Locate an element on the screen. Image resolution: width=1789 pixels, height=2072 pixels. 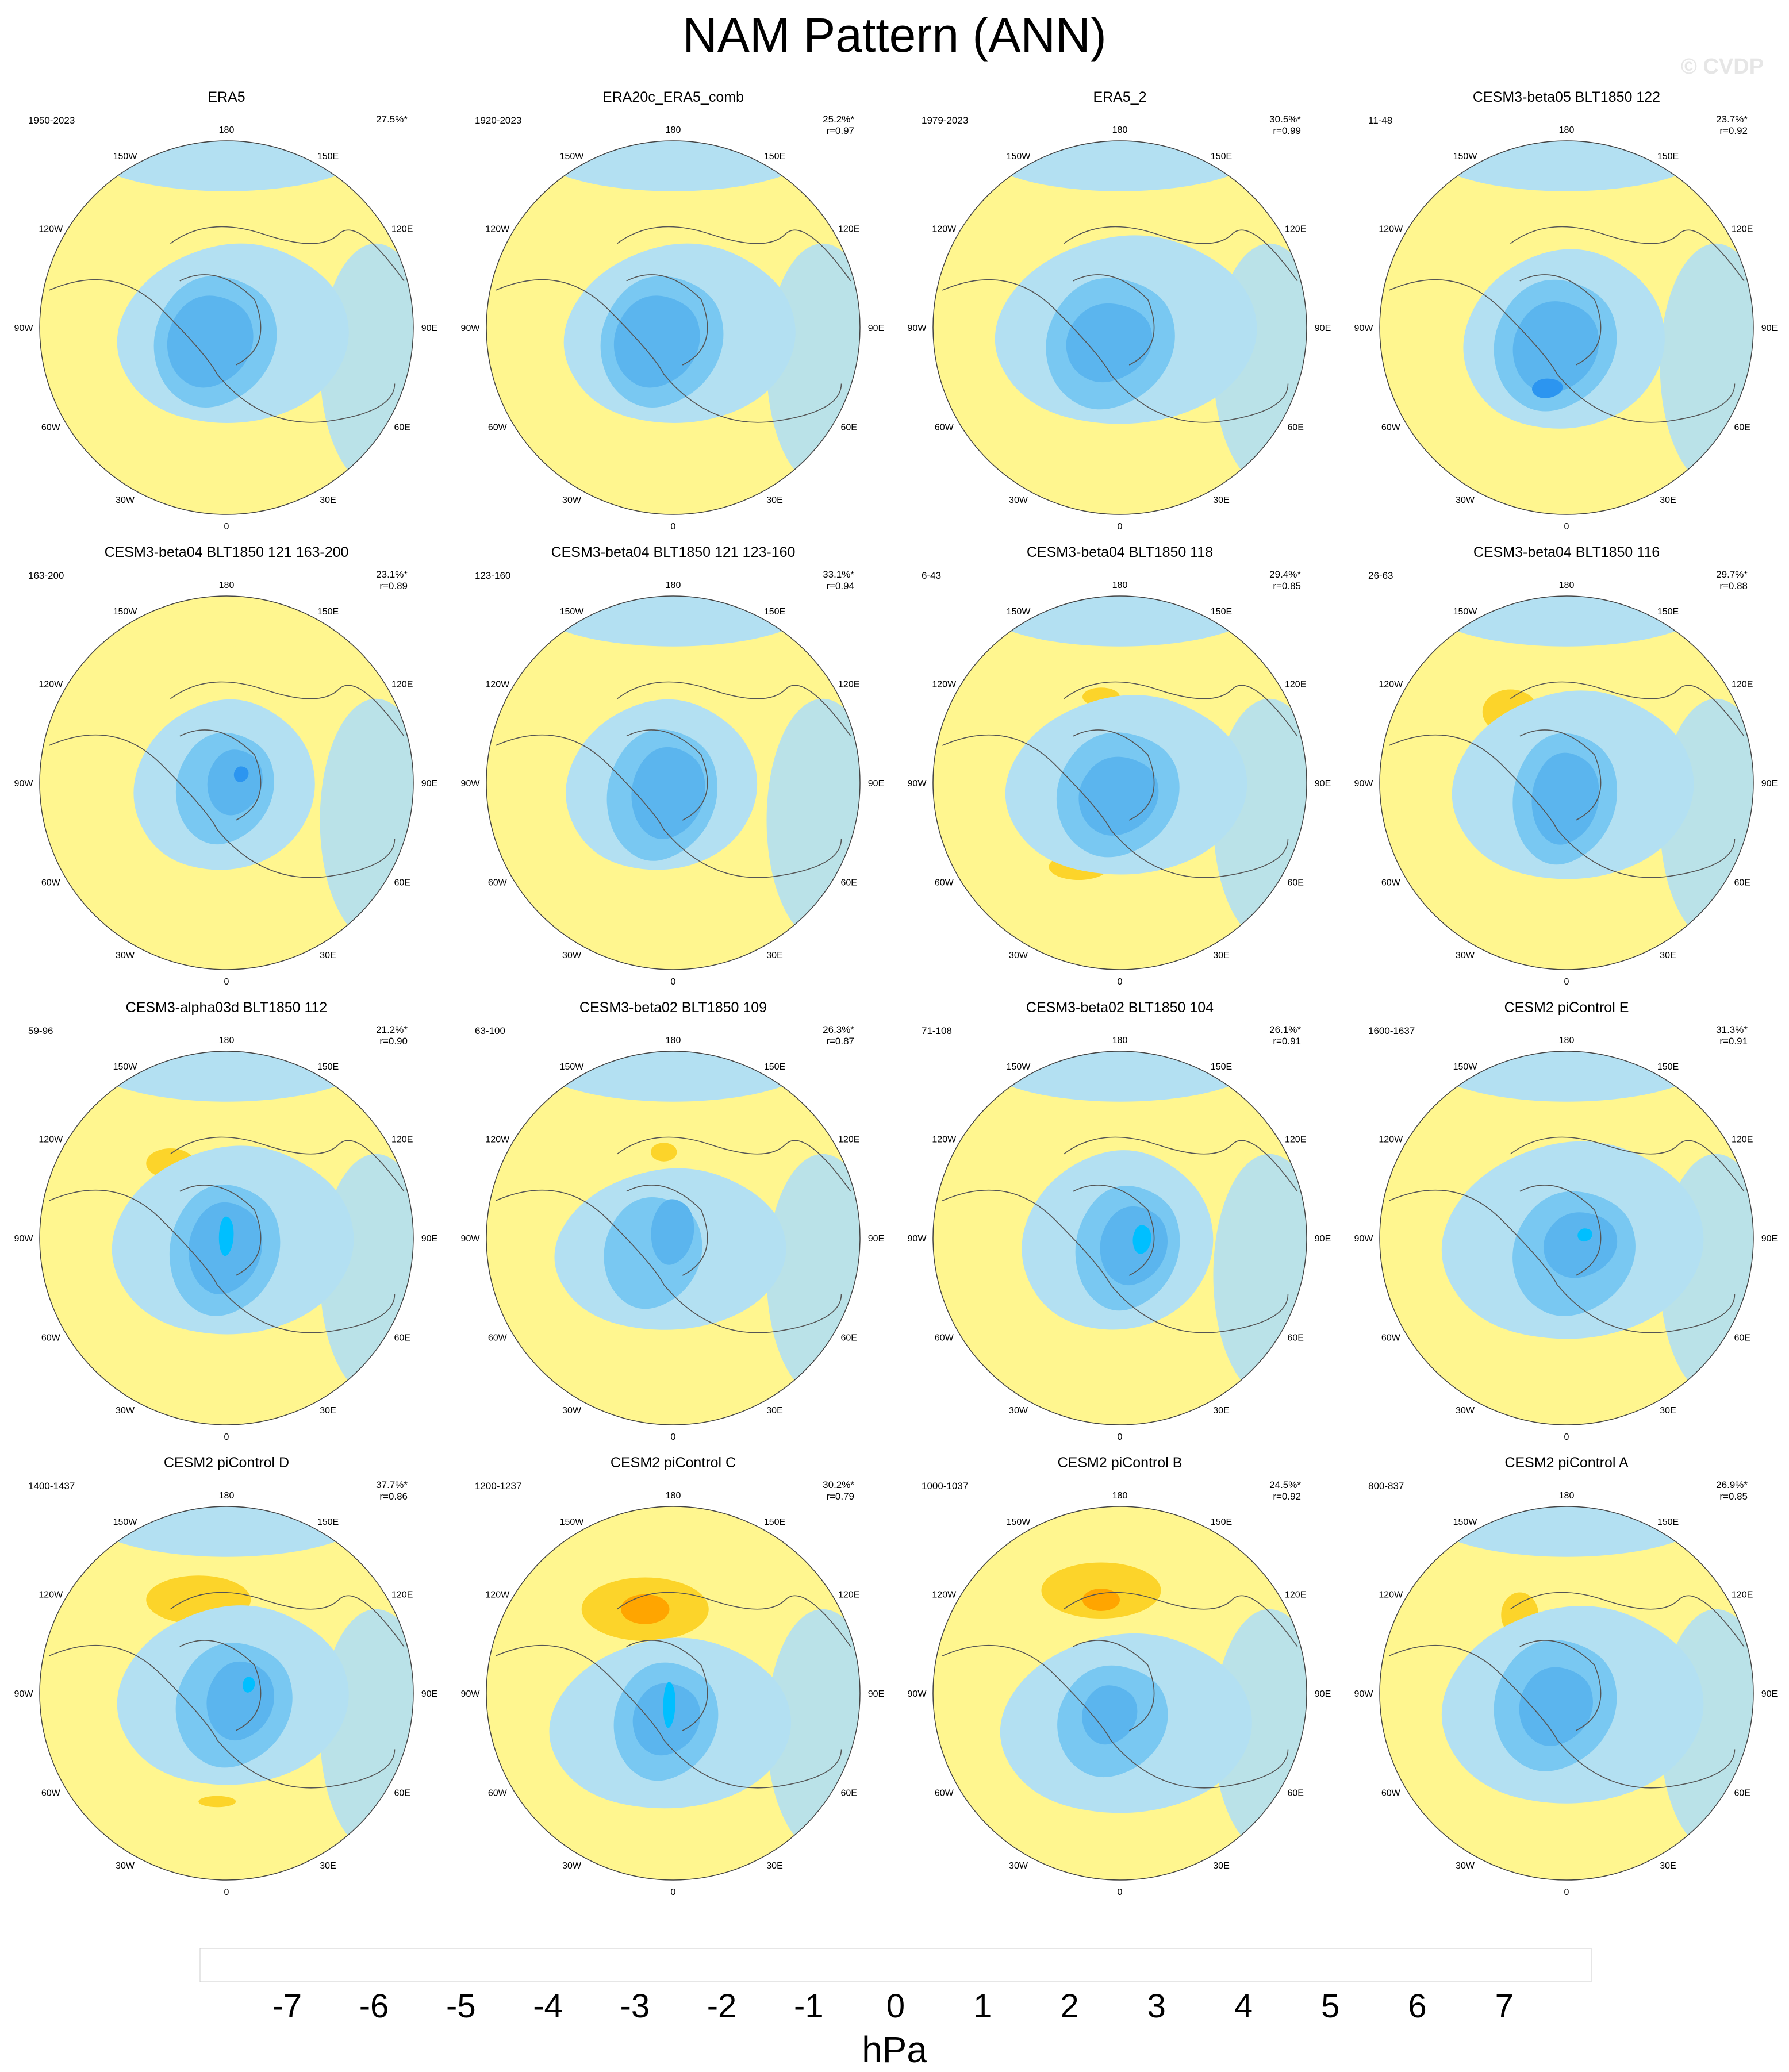
colorbar: -7 -6 -5 -4 -3 -2 -1 0 1 2 3 4 5 6 7 is located at coordinates (895, 1986).